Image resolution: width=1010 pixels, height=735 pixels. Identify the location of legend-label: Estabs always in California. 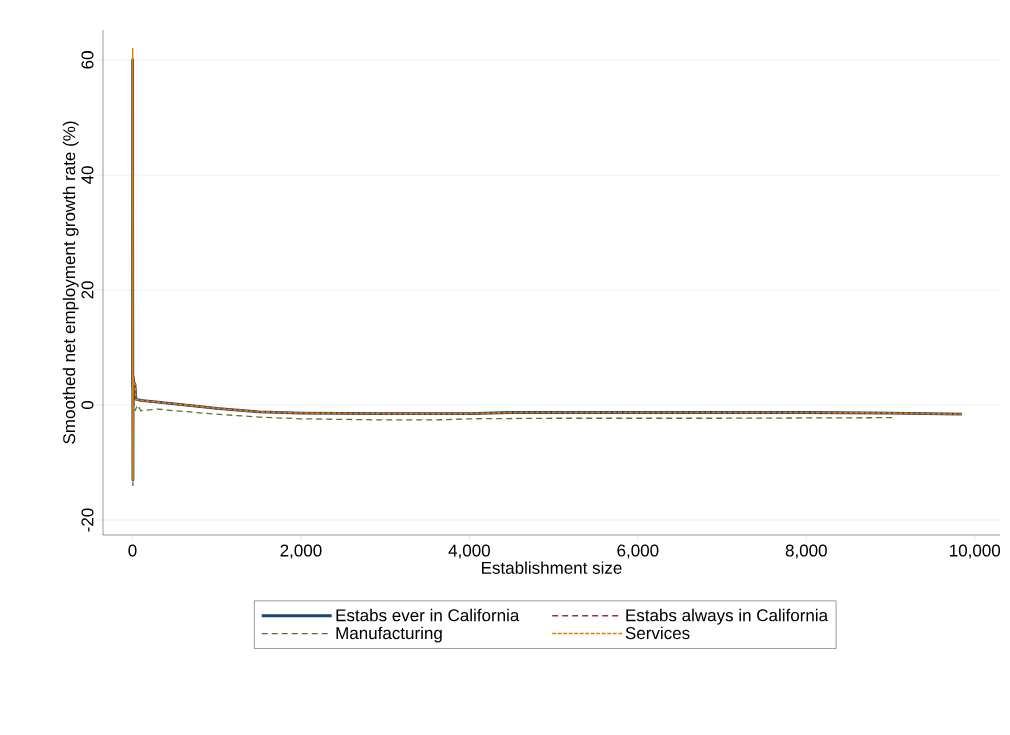
(727, 616).